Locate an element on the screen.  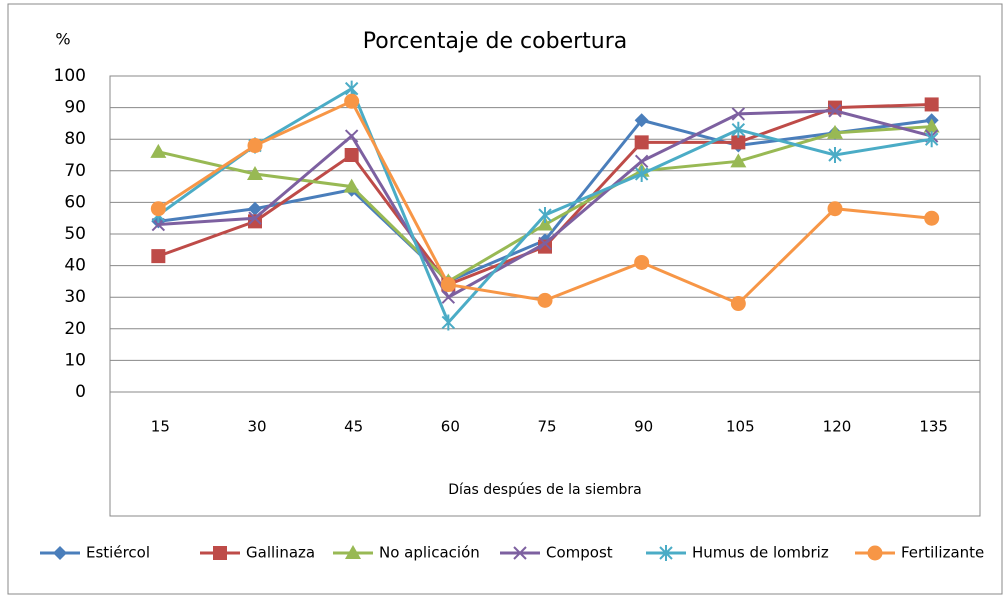
y-tick-label: 100 is located at coordinates (70, 76).